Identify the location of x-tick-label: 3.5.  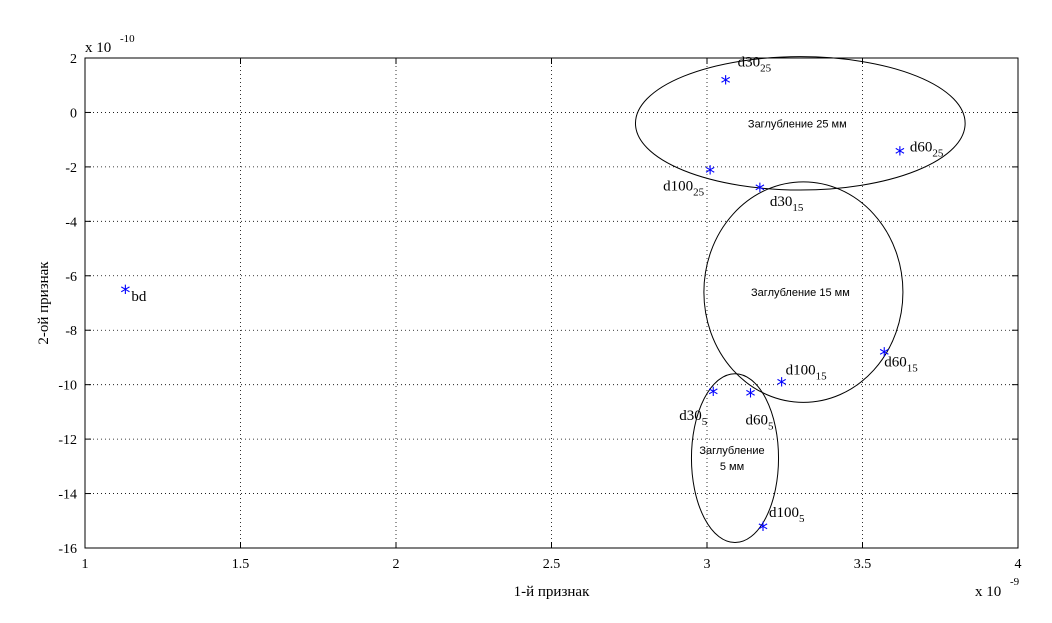
(863, 564).